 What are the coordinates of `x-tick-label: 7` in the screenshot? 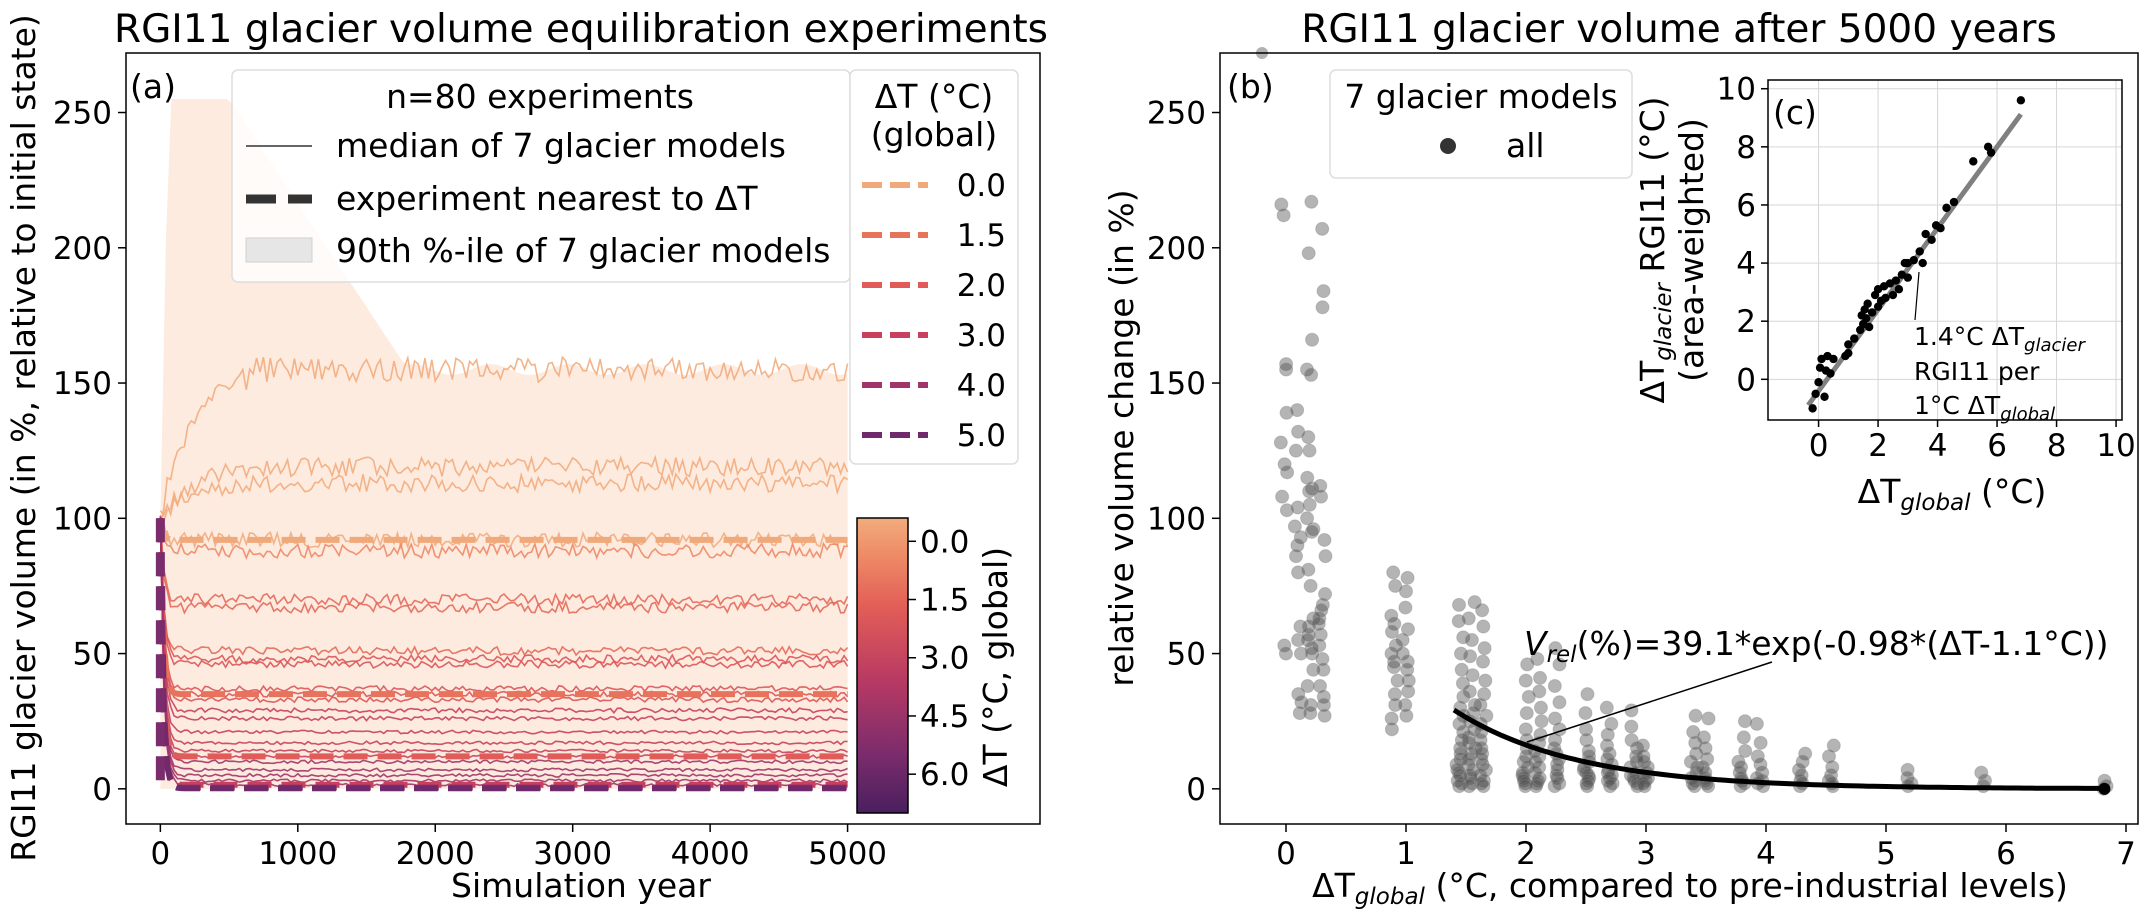 It's located at (2126, 854).